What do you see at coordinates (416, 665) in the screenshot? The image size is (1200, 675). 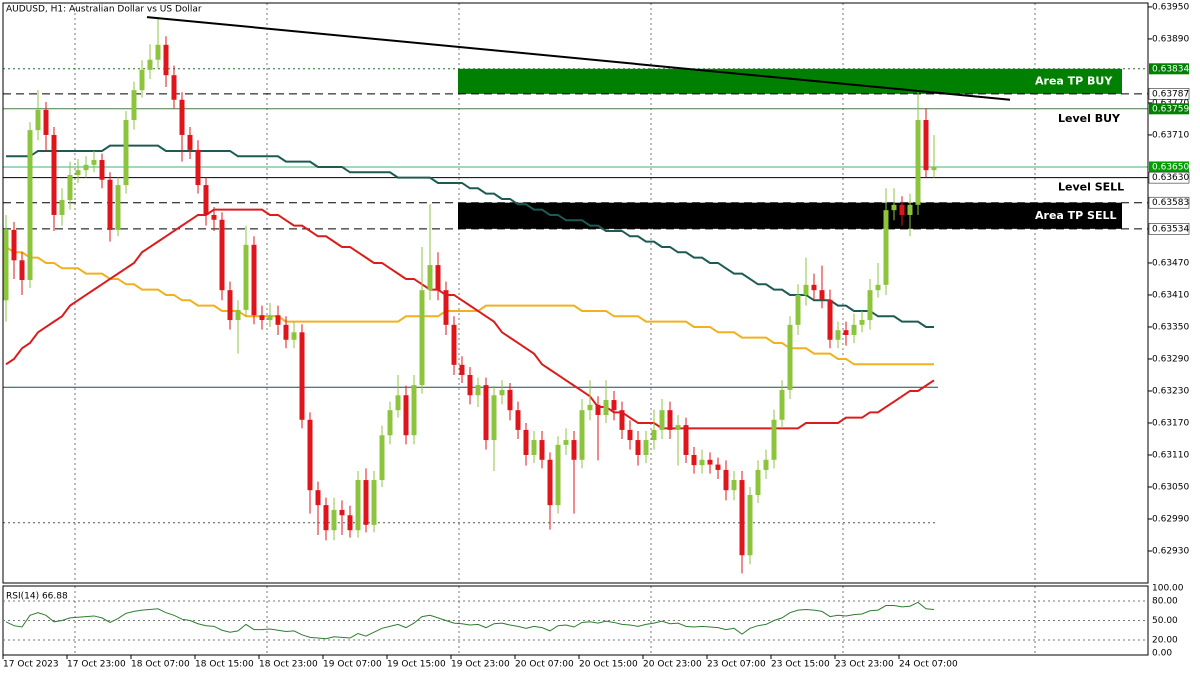 I see `x-tick-label: 19 Oct 15:00` at bounding box center [416, 665].